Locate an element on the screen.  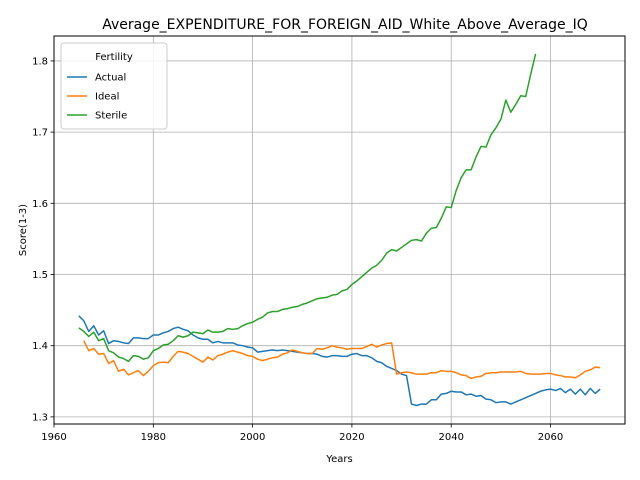
x-axis: 1960 1980 2000 2020 2040 2060 is located at coordinates (302, 433).